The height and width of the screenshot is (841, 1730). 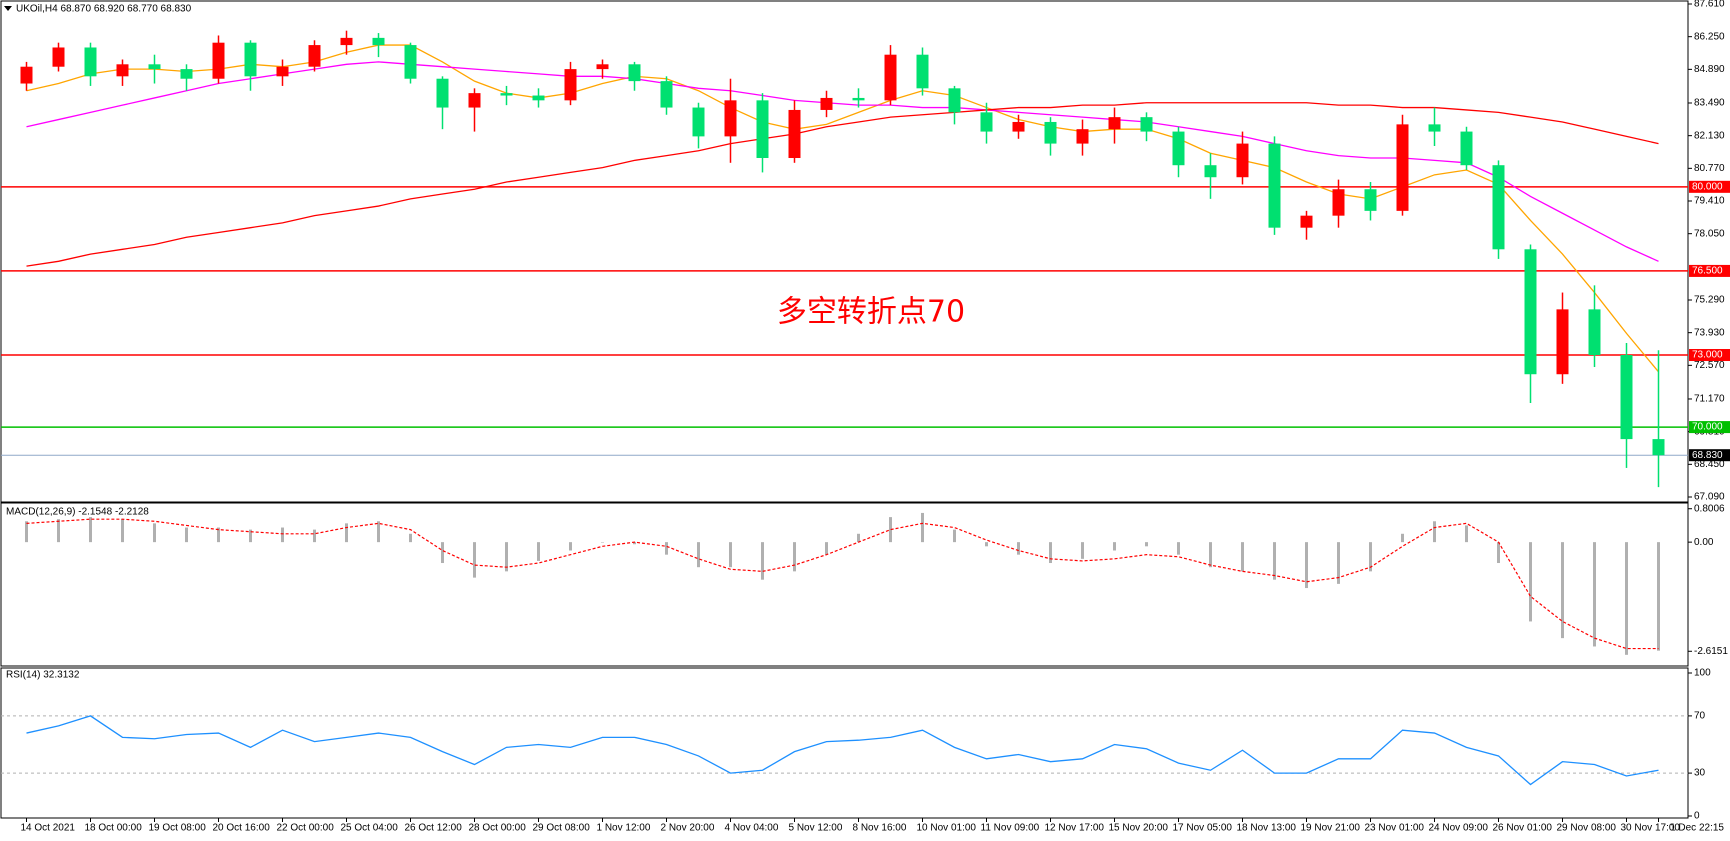 What do you see at coordinates (1709, 464) in the screenshot?
I see `y-tick-label: 68.450` at bounding box center [1709, 464].